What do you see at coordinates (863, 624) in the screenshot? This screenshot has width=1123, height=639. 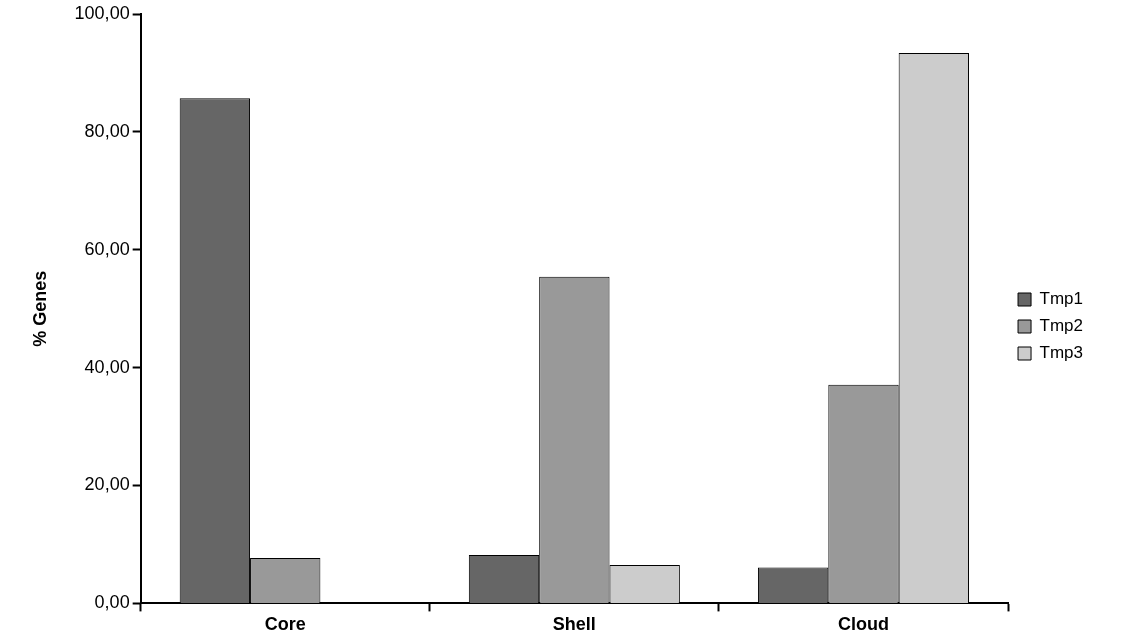 I see `x-tick-label: Cloud` at bounding box center [863, 624].